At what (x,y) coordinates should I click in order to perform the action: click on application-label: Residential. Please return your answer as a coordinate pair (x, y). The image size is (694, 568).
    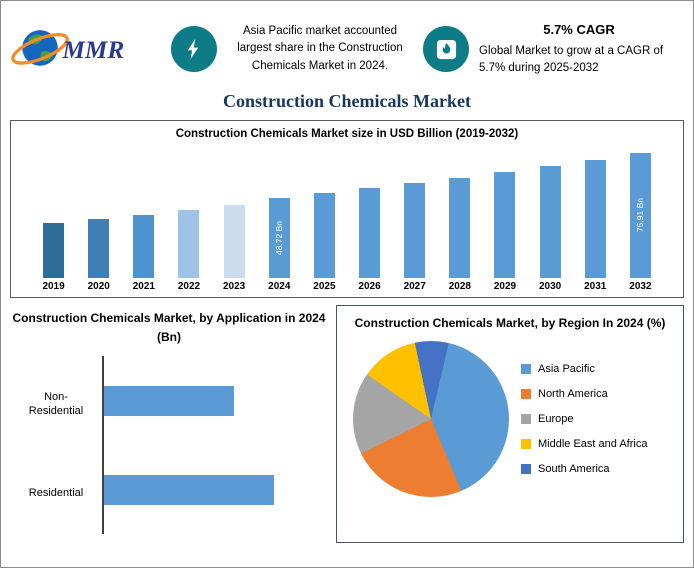
    Looking at the image, I should click on (56, 492).